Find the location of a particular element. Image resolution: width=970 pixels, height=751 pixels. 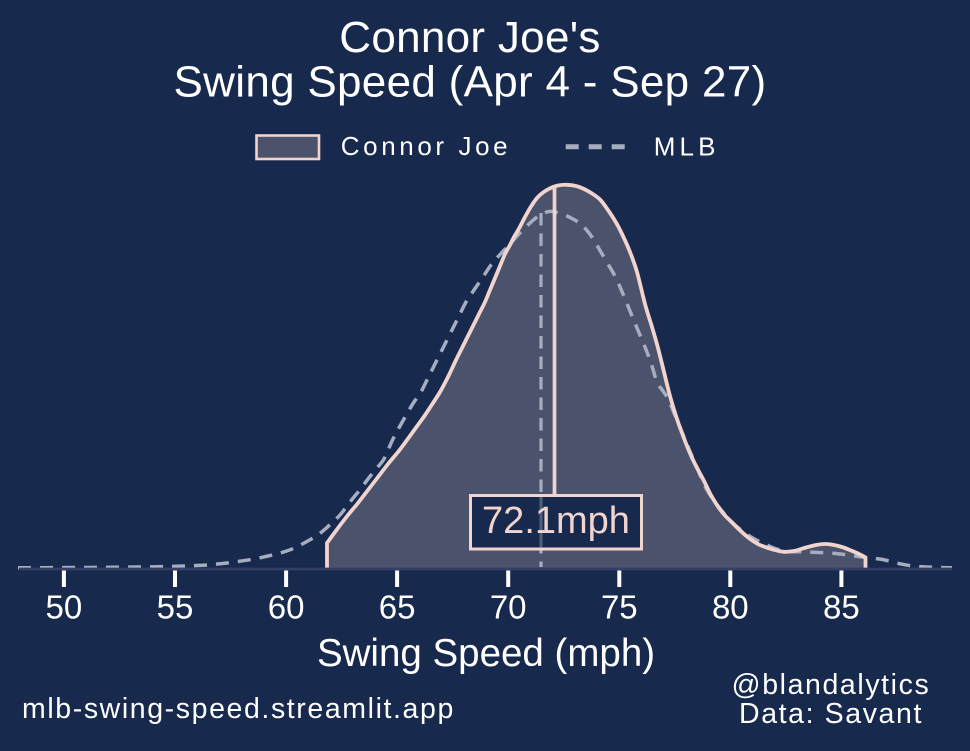

svg-text: 80 is located at coordinates (730, 607).